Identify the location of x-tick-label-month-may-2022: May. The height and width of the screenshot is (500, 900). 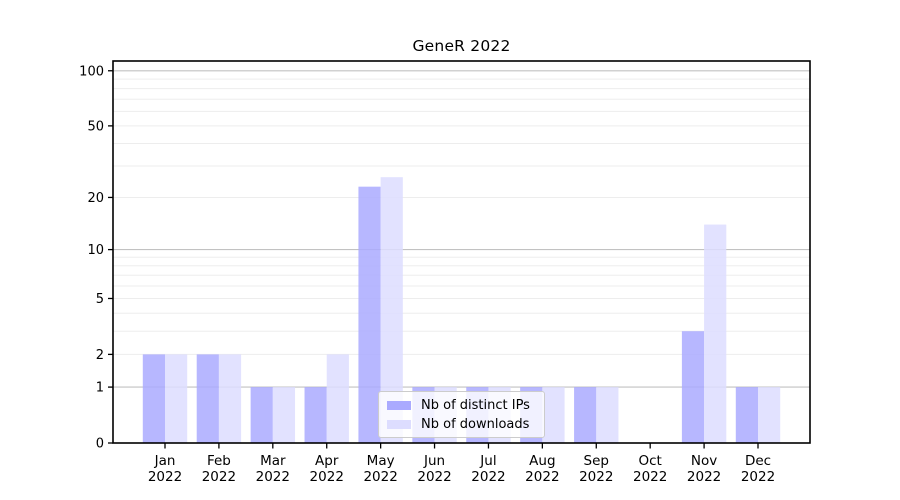
(381, 461).